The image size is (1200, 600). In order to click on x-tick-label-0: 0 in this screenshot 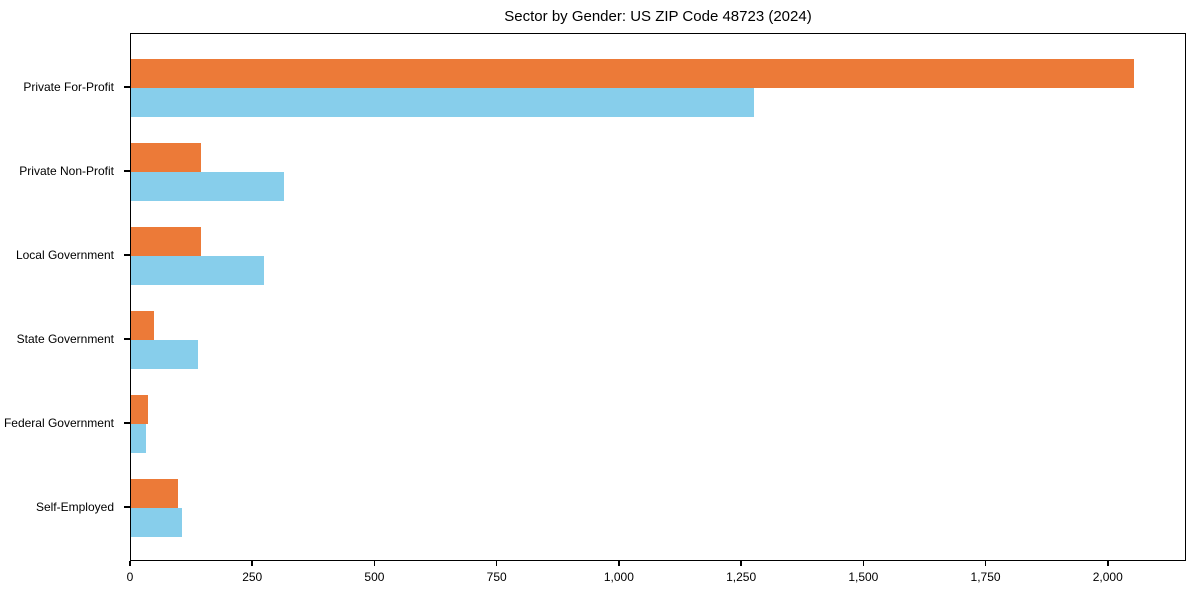, I will do `click(130, 577)`.